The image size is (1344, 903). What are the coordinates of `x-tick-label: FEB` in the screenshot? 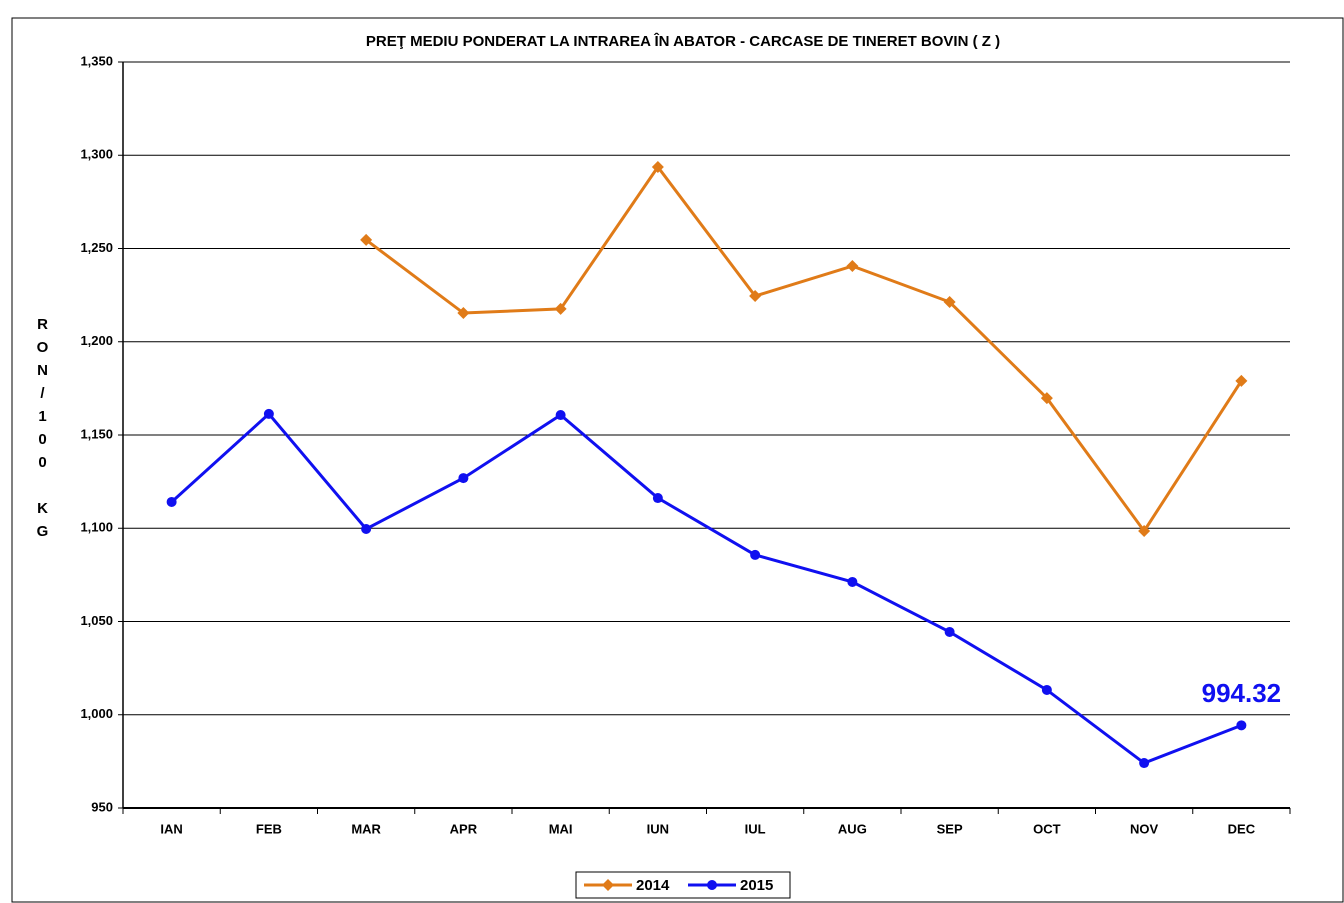 It's located at (269, 828).